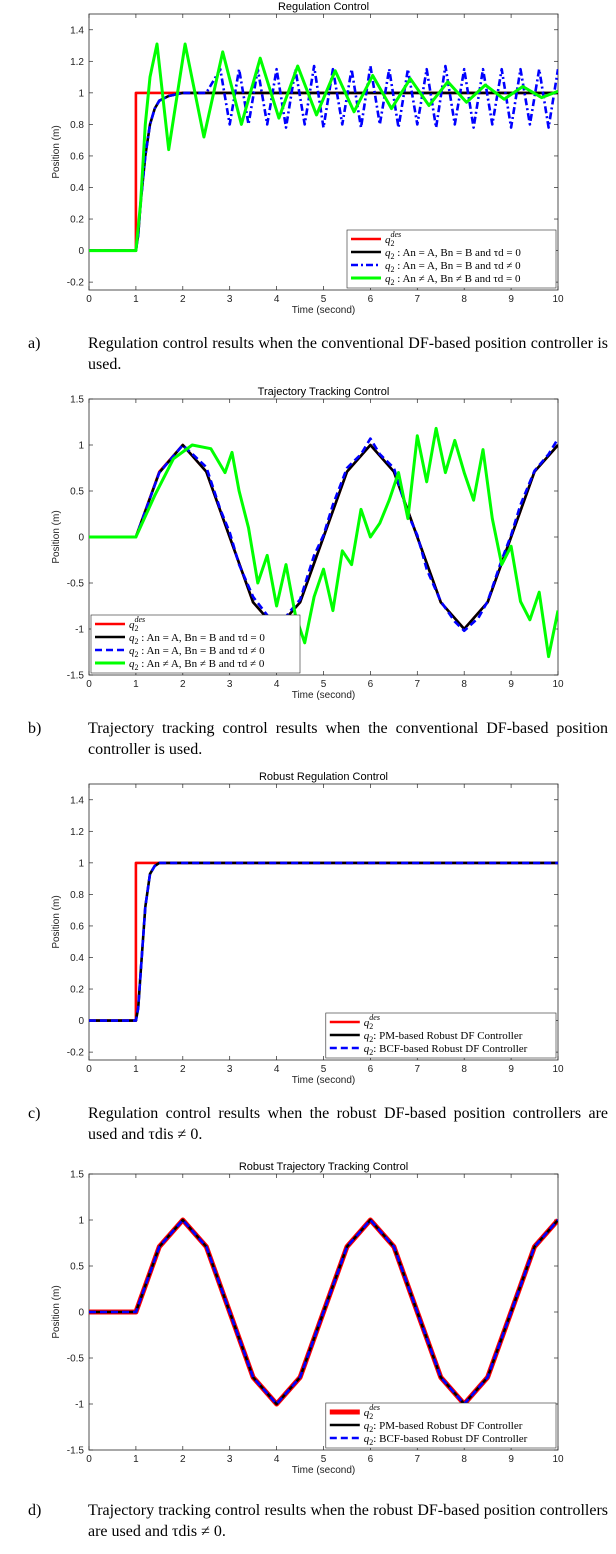 The height and width of the screenshot is (1554, 616). I want to click on y-tick-label: -1, so click(79, 630).